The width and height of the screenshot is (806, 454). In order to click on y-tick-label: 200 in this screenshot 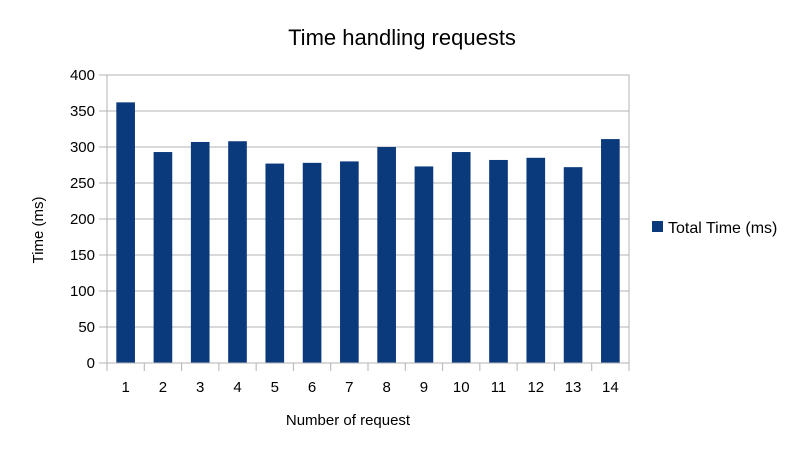, I will do `click(82, 219)`.